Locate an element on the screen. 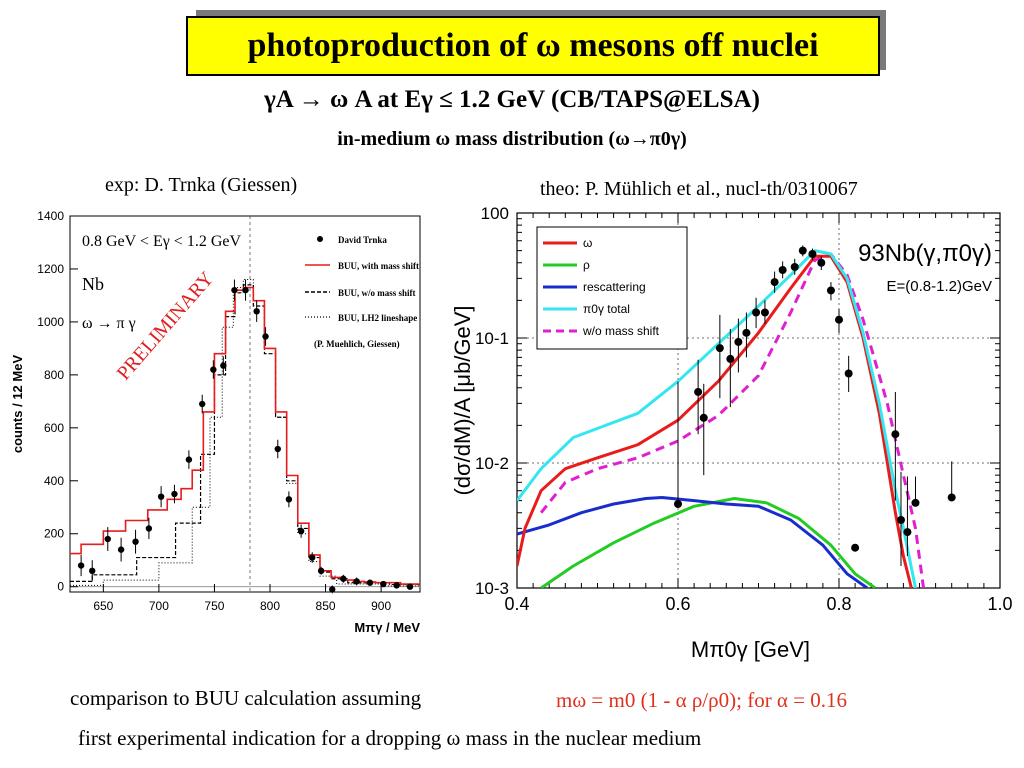  y-tick-label: 1400 is located at coordinates (50, 216).